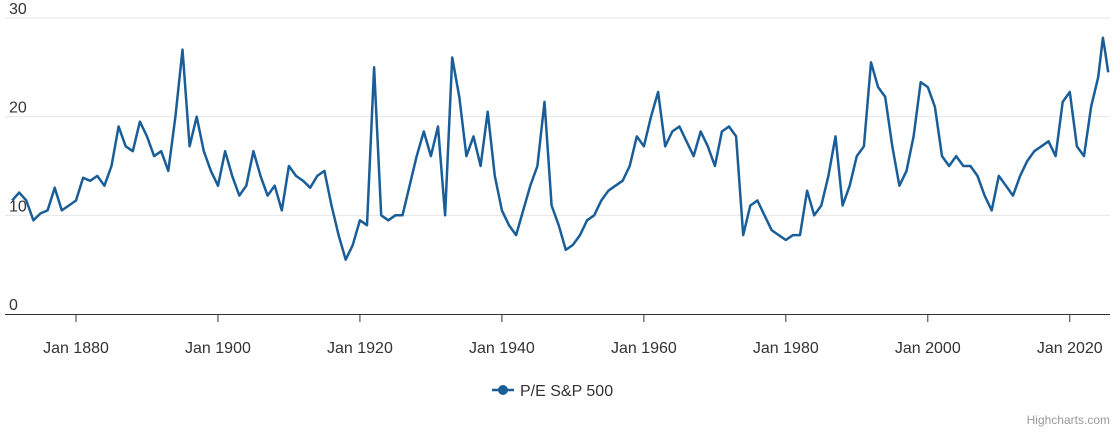  I want to click on y-tick-label: 30, so click(18, 9).